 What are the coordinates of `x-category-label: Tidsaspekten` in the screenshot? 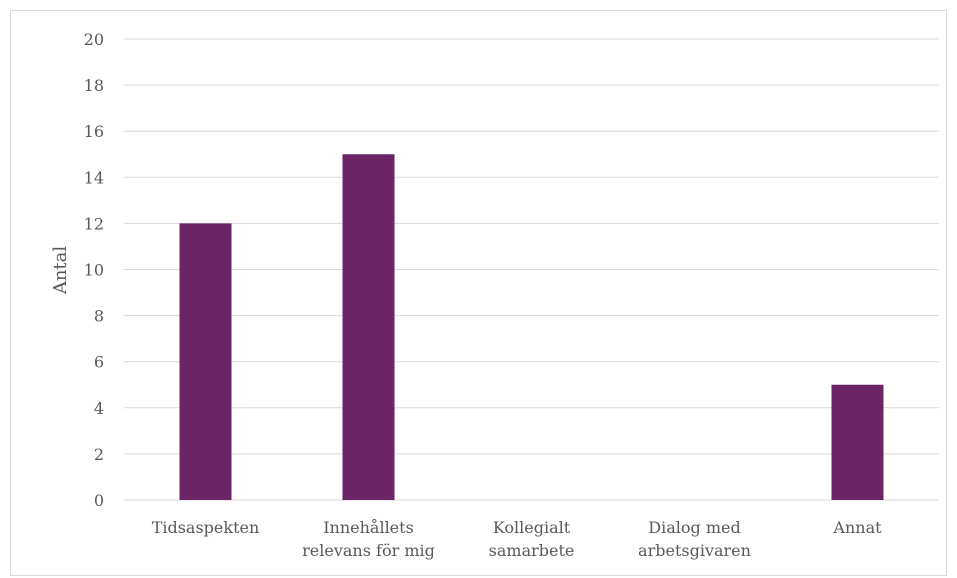 It's located at (206, 527).